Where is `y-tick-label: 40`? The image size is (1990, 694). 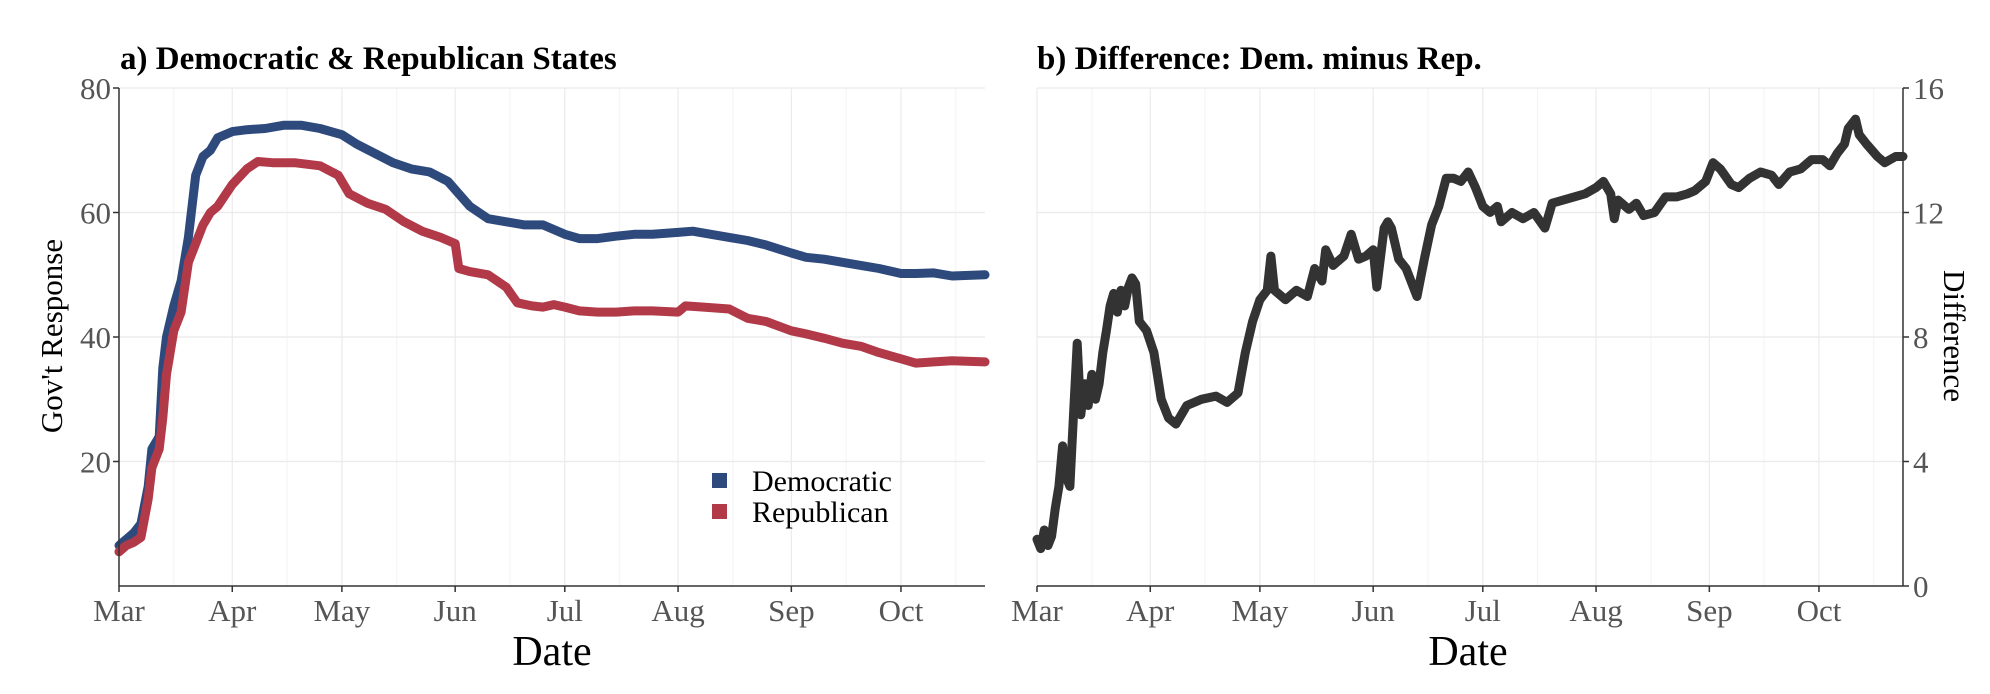
y-tick-label: 40 is located at coordinates (95, 337).